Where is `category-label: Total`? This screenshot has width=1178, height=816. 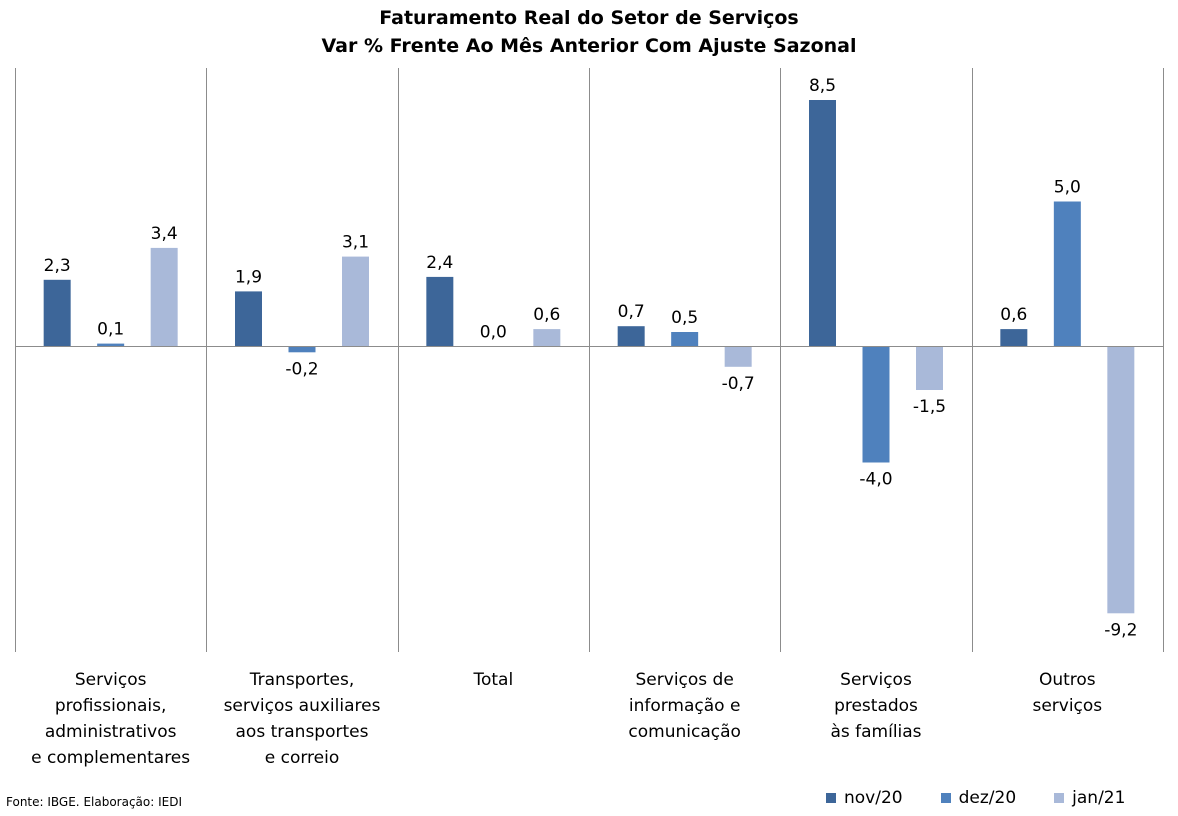
category-label: Total is located at coordinates (493, 680).